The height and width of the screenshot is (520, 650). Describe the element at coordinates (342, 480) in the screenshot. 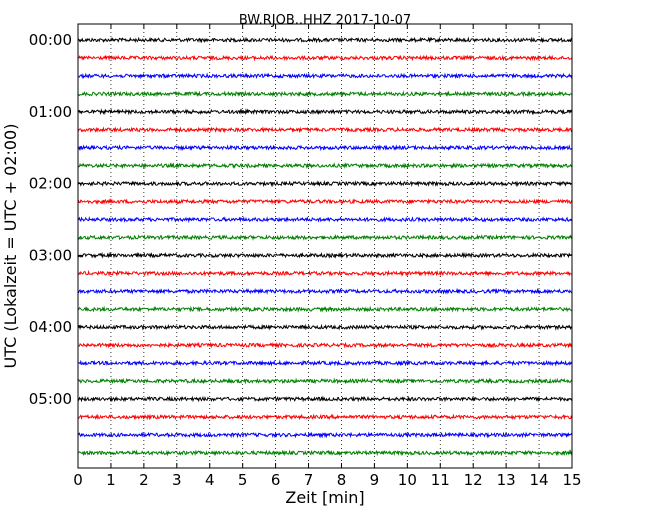

I see `x-tick-label: 8` at that location.